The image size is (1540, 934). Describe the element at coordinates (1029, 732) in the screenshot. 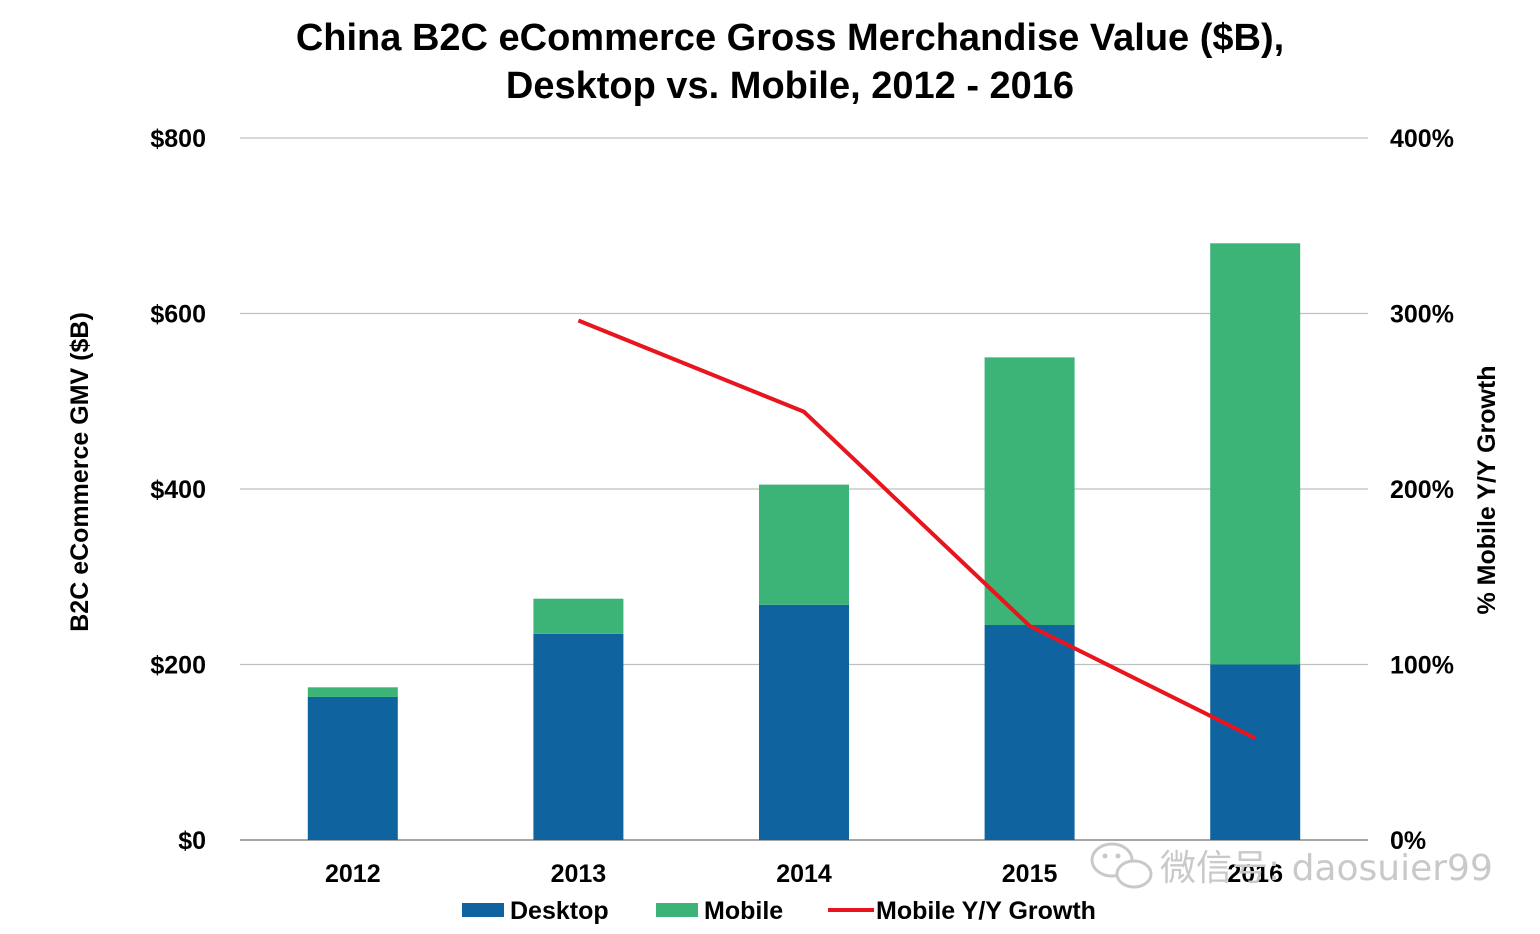

I see `bar-desktop-2015` at that location.